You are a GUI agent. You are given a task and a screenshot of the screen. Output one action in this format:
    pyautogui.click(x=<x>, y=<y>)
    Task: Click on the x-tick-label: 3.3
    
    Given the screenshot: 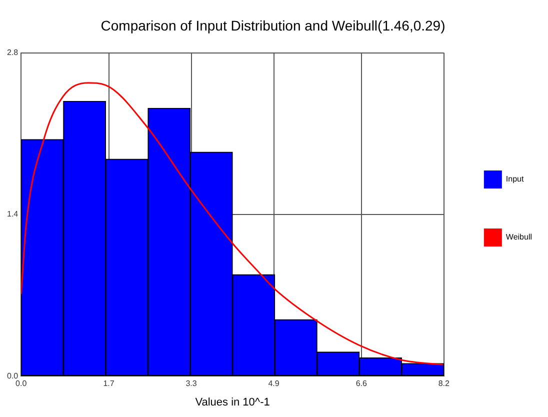 What is the action you would take?
    pyautogui.click(x=192, y=383)
    